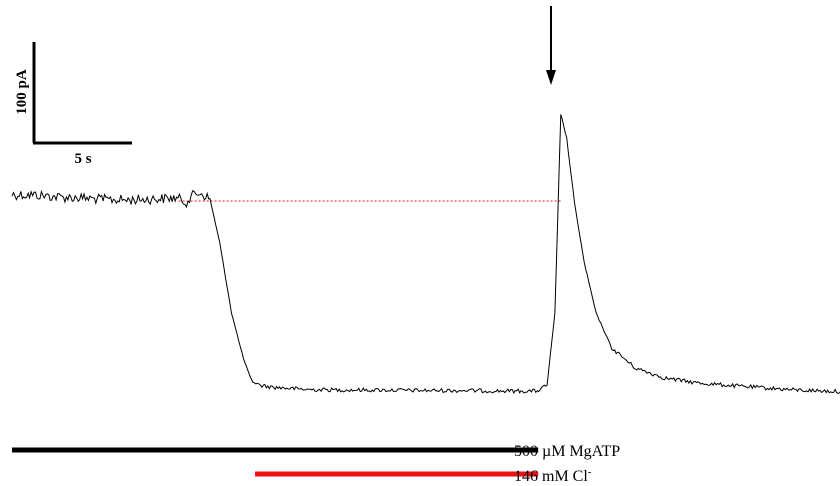 Image resolution: width=840 pixels, height=486 pixels. I want to click on scale-bar: 100 pA 5 s, so click(73, 104).